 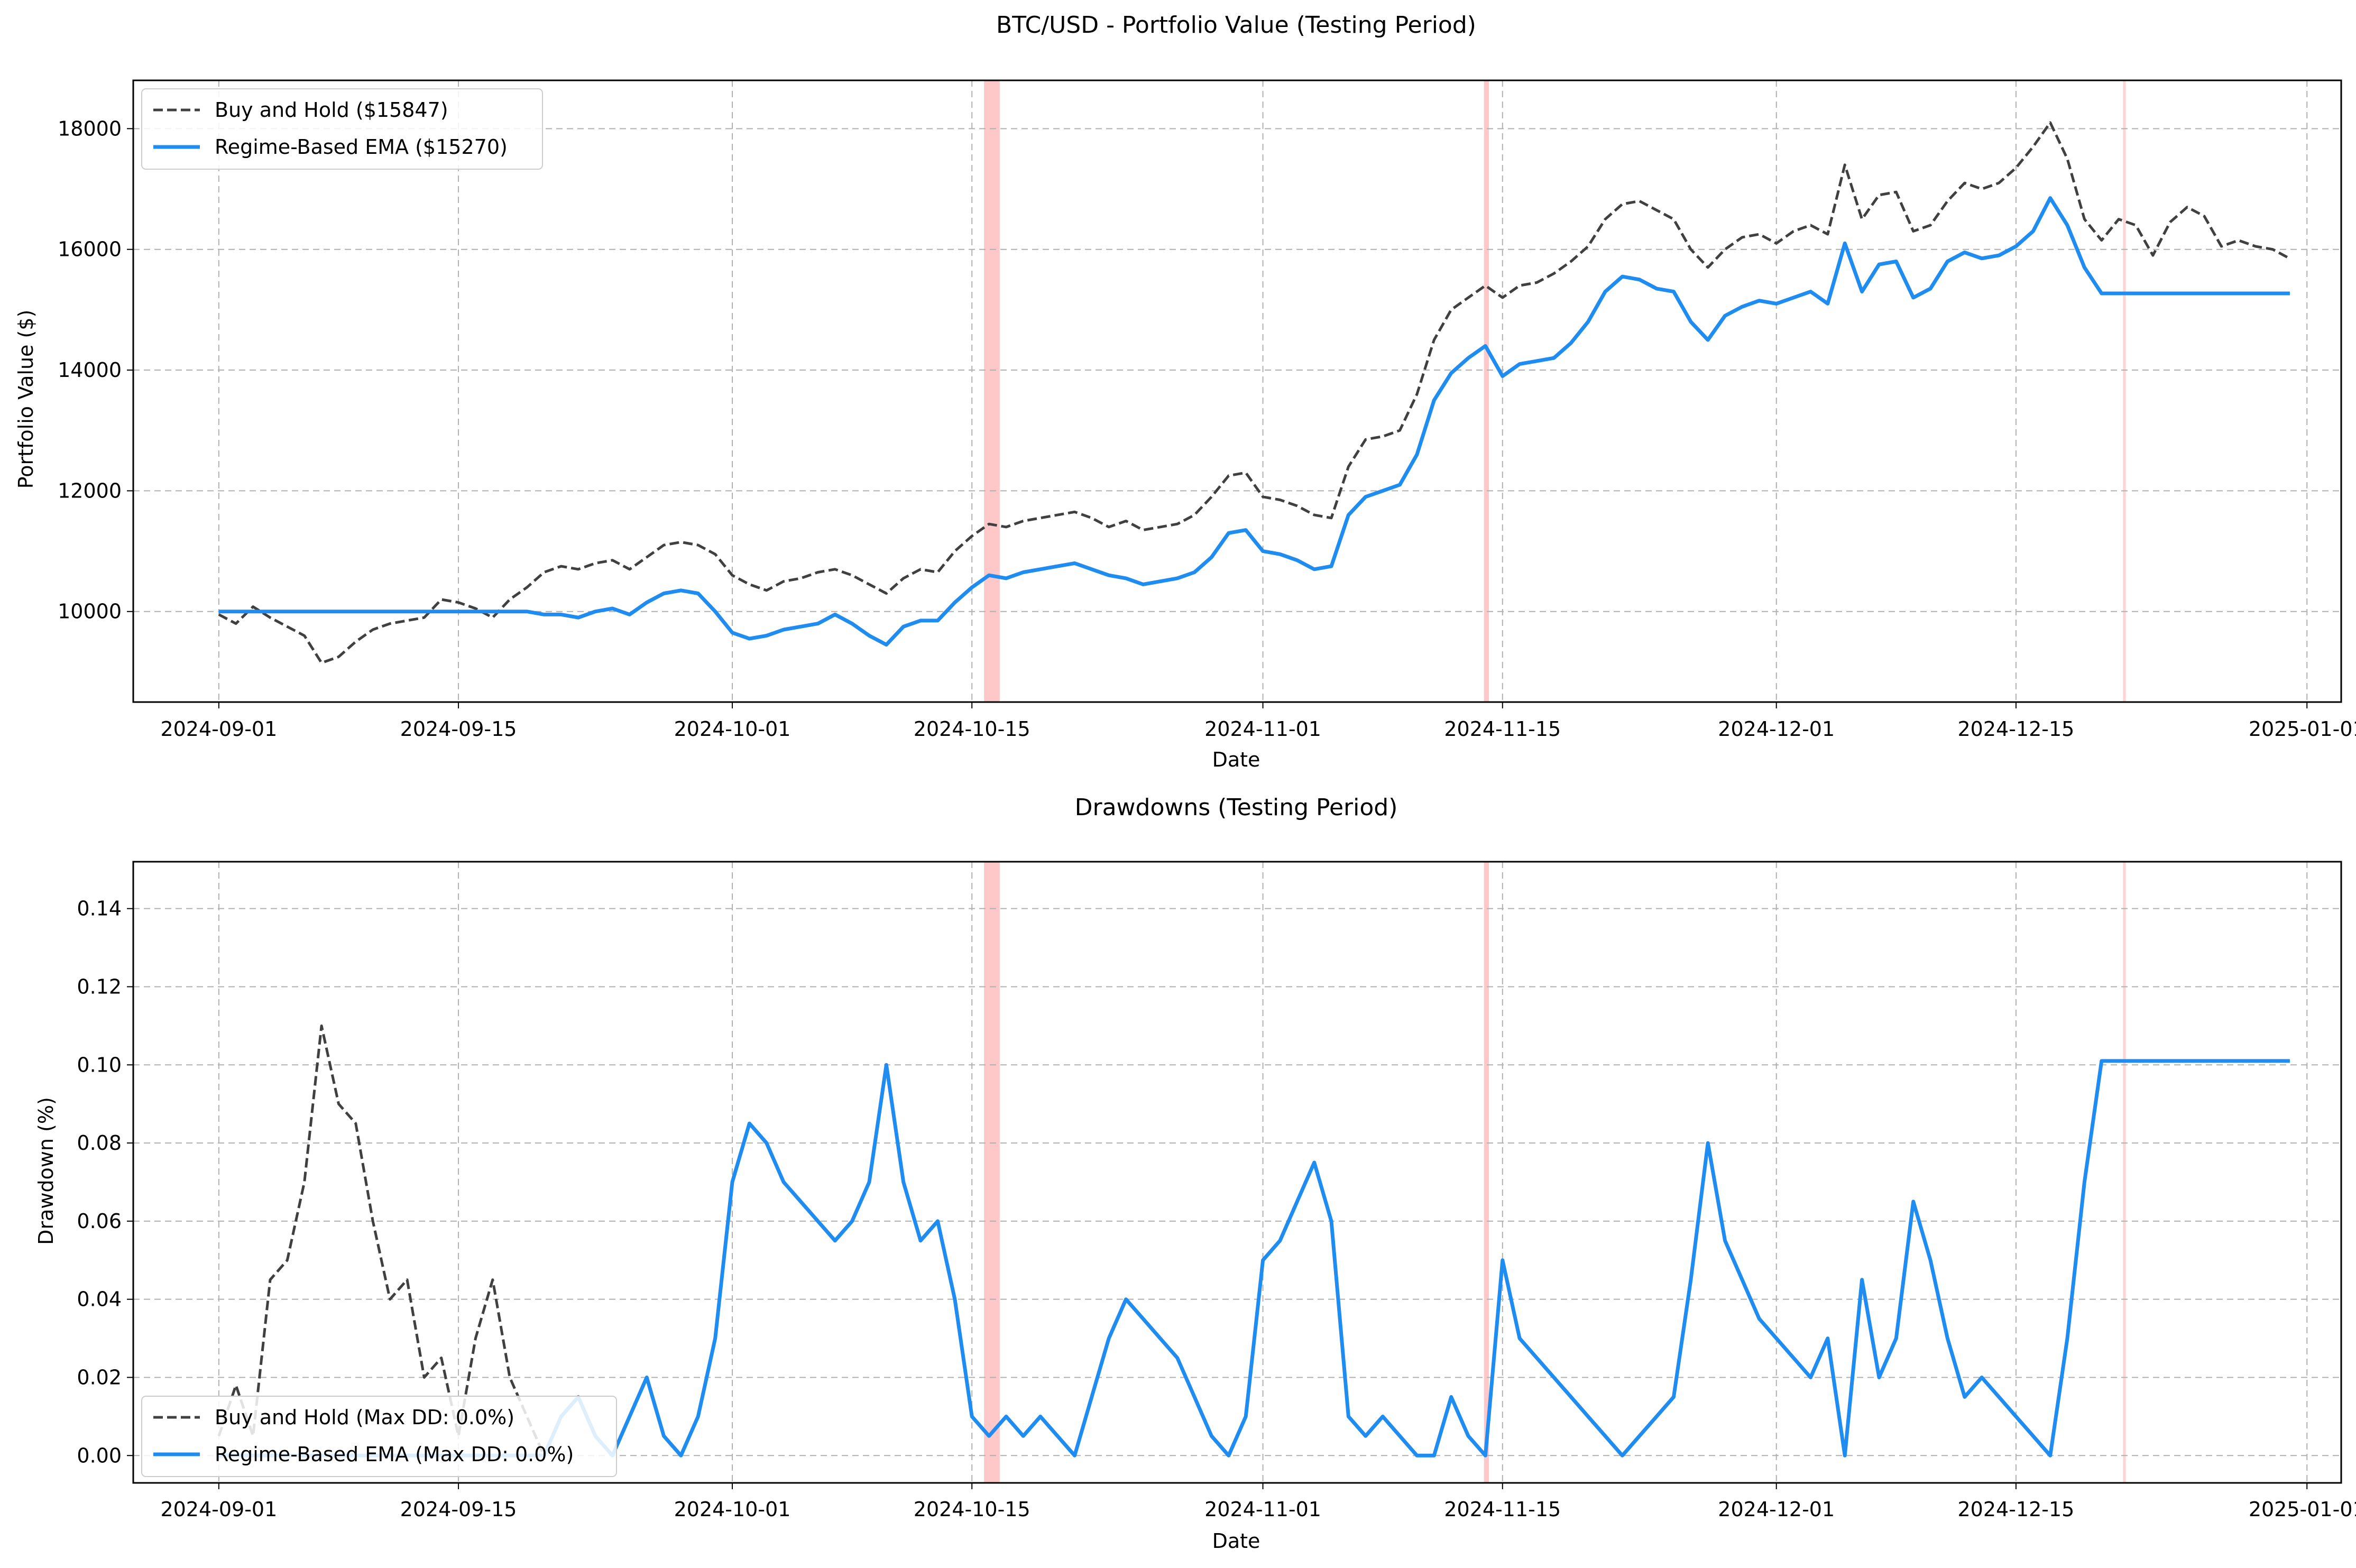 I want to click on y-tick-label: 0.14, so click(x=99, y=908).